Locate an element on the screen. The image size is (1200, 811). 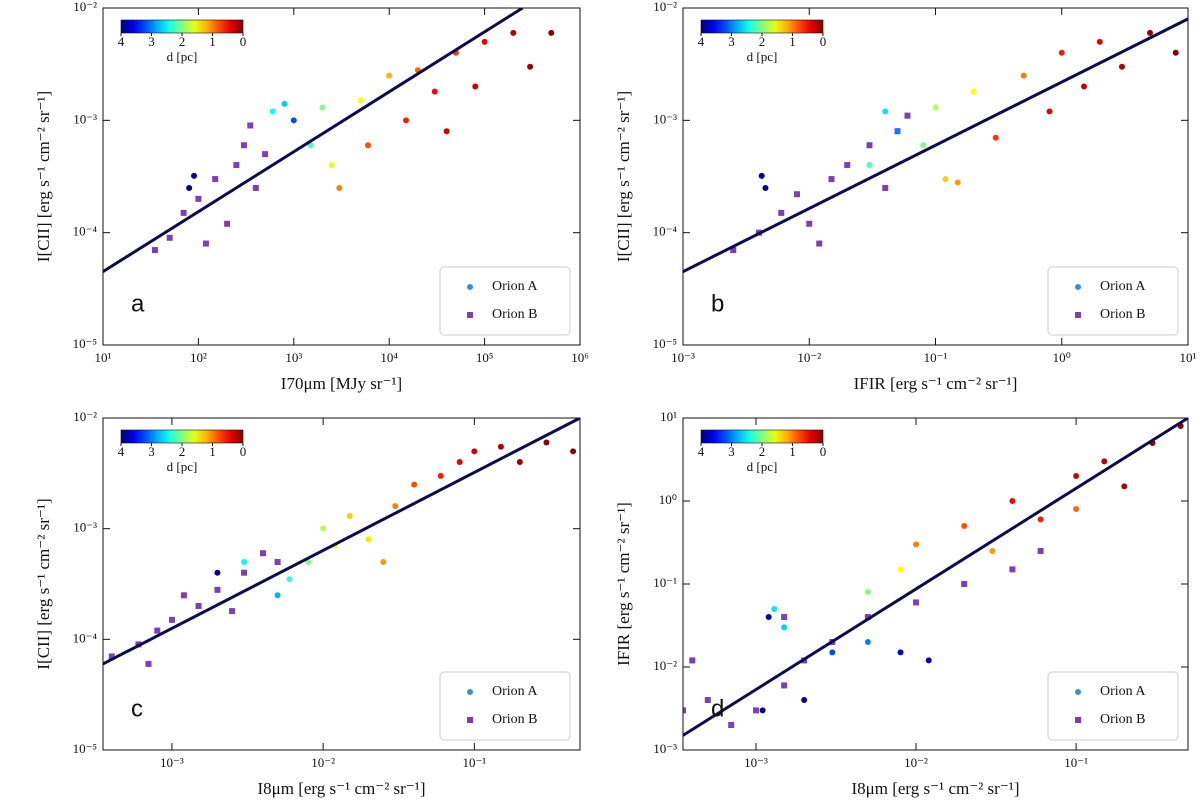
y-tick-label: 10⁻⁴ is located at coordinates (665, 231).